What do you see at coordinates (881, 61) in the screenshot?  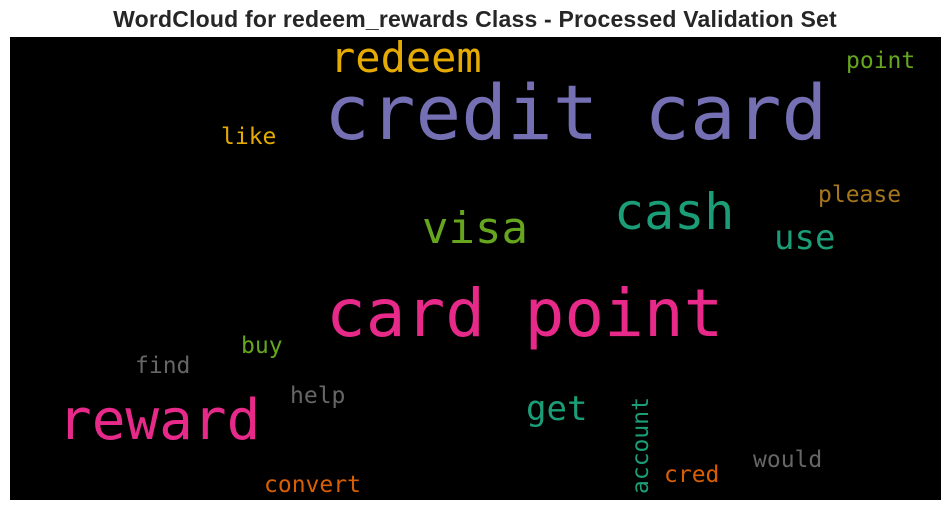 I see `word-point: point` at bounding box center [881, 61].